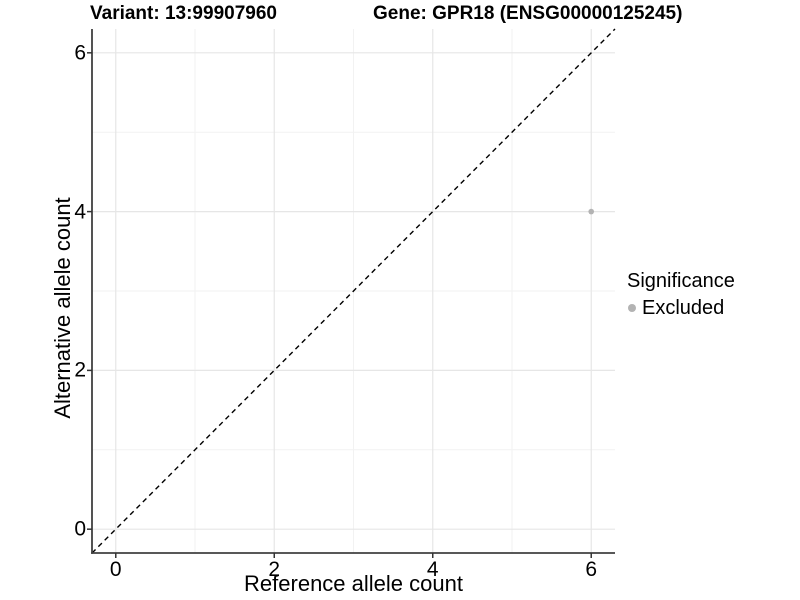 Image resolution: width=800 pixels, height=600 pixels. Describe the element at coordinates (62, 308) in the screenshot. I see `y-axis-title: Alternative allele count` at that location.